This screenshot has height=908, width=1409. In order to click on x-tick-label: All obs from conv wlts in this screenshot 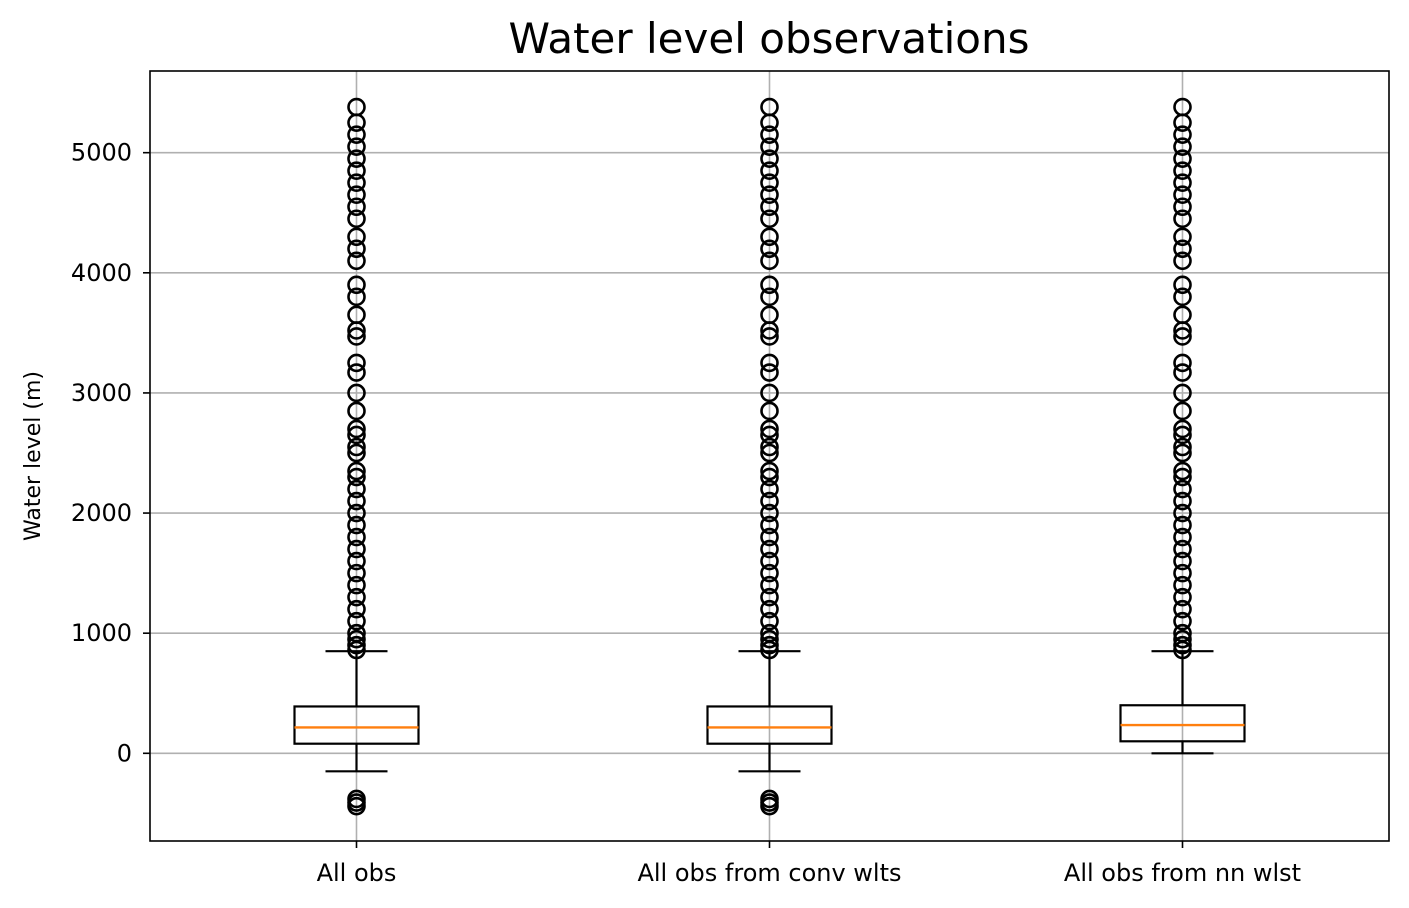, I will do `click(769, 873)`.